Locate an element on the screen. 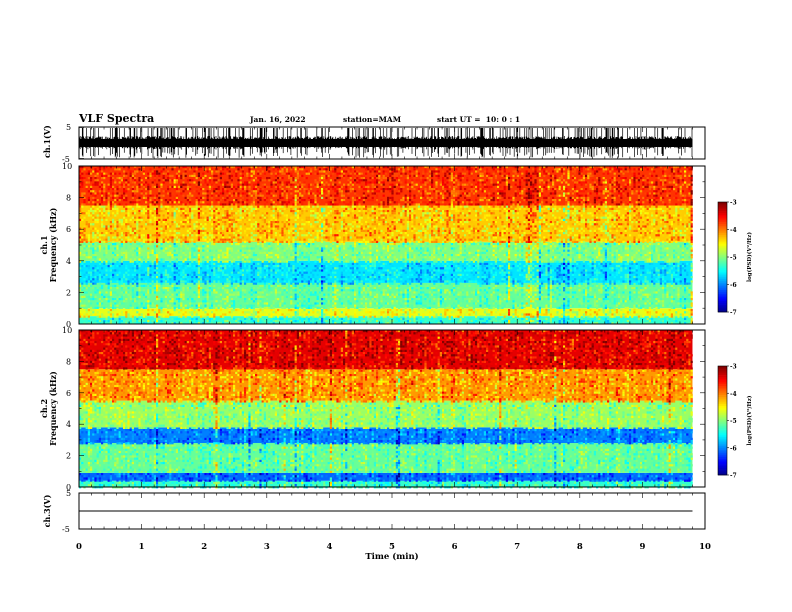 Image resolution: width=792 pixels, height=612 pixels. ch3-ytick-label: 5 is located at coordinates (68, 493).